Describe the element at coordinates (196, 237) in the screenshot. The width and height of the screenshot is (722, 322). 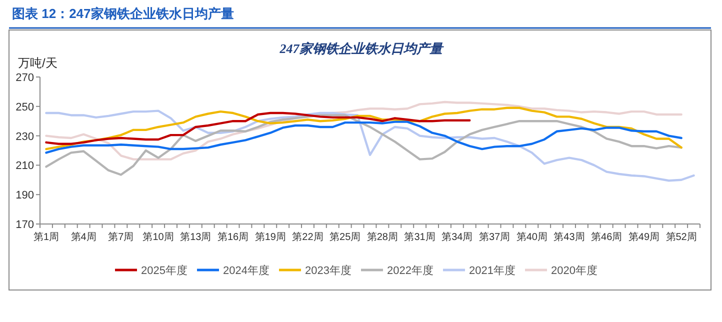
I see `x-tick-label: 第13周` at that location.